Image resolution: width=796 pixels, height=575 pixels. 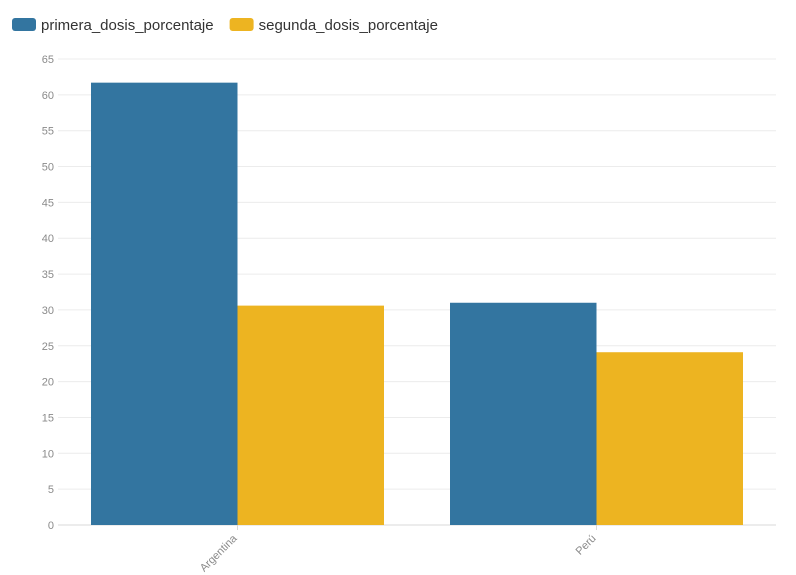 I want to click on legend-label-2: segunda_dosis_porcentaje, so click(x=348, y=25).